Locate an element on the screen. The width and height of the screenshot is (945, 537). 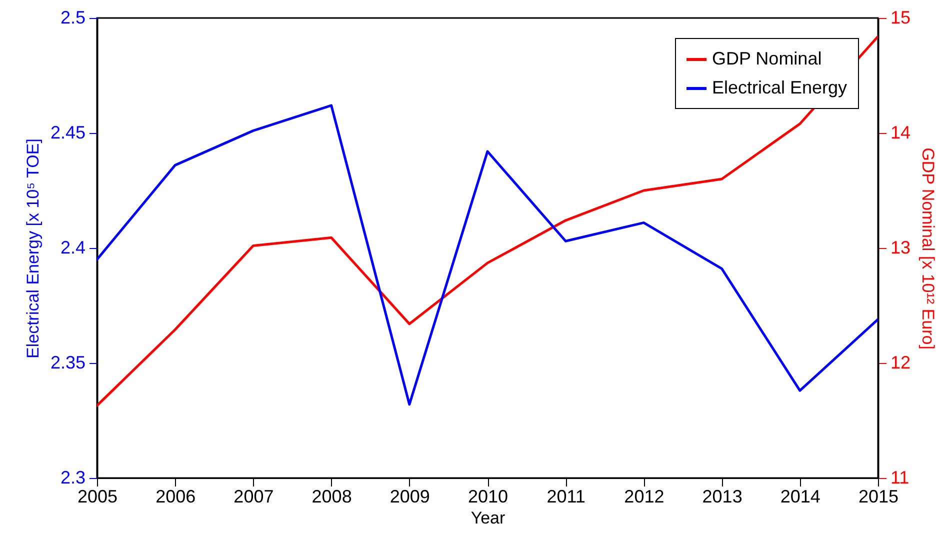
x-tick-label: 2008 is located at coordinates (332, 496).